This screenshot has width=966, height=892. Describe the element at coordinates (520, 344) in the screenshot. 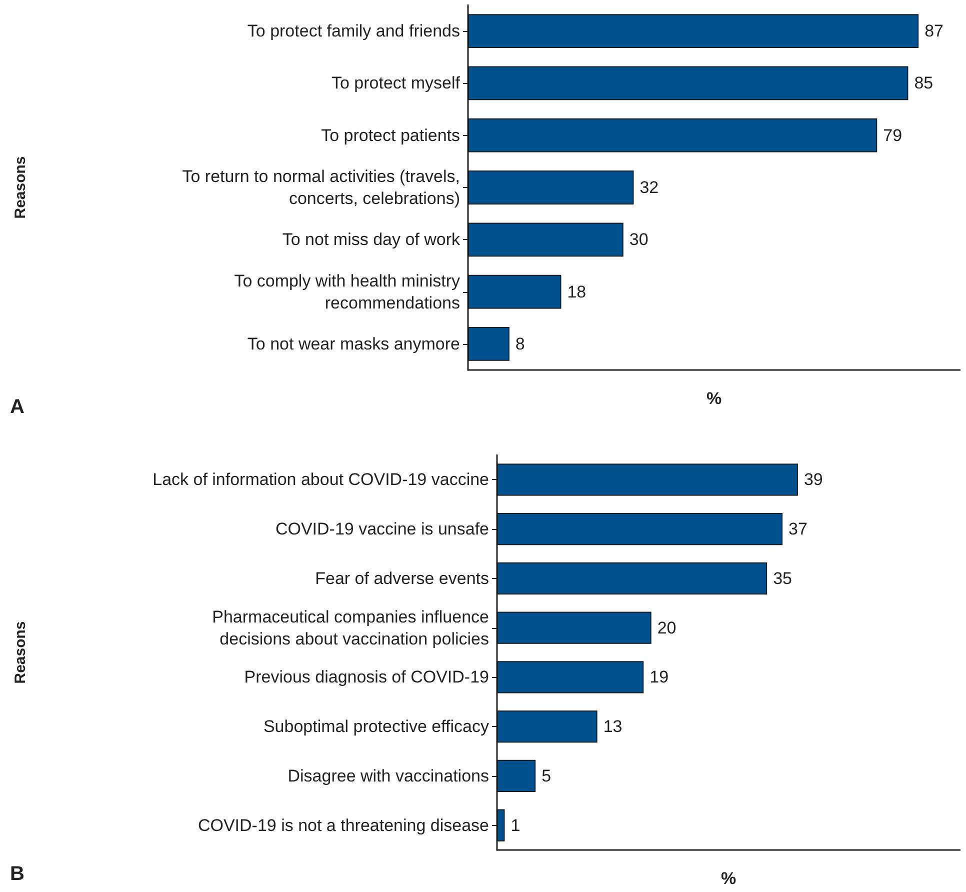

I see `data-label: 8` at that location.